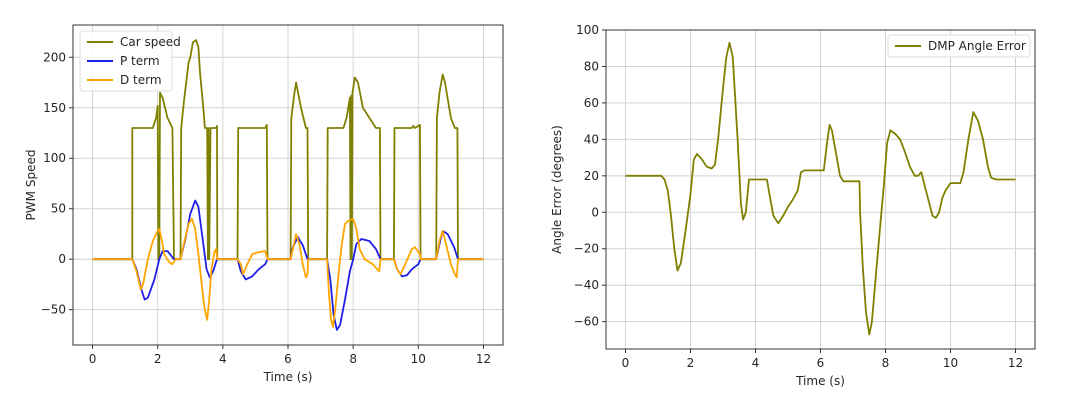  I want to click on y-tick-label: −20, so click(586, 249).